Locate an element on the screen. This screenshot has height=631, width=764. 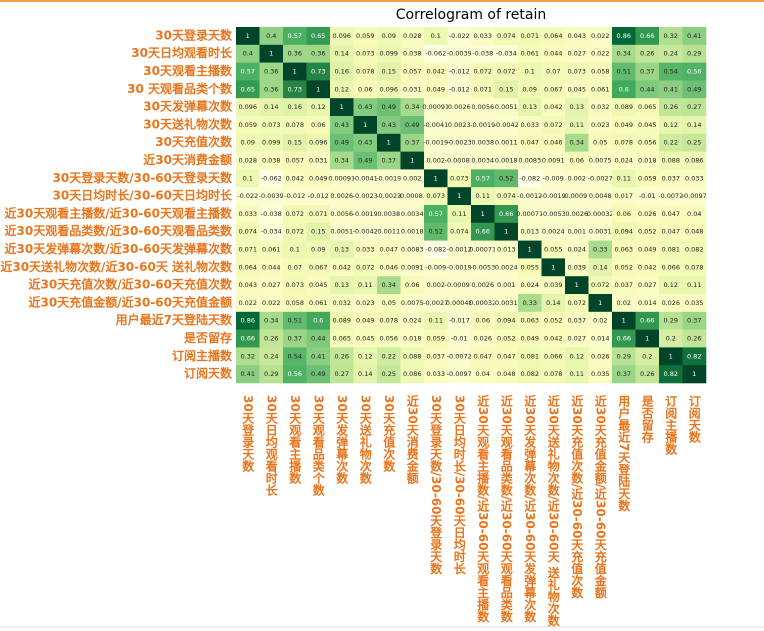
cell-label: -0.012 is located at coordinates (318, 196).